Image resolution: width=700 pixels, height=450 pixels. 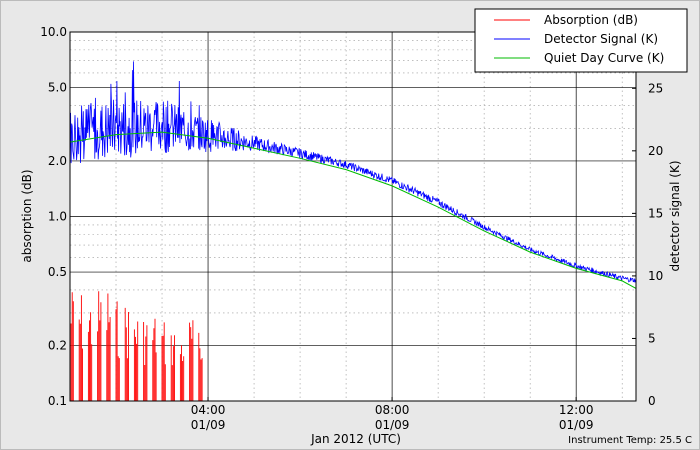 I want to click on instrument-temp: Instrument Temp: 25.5 C, so click(x=630, y=440).